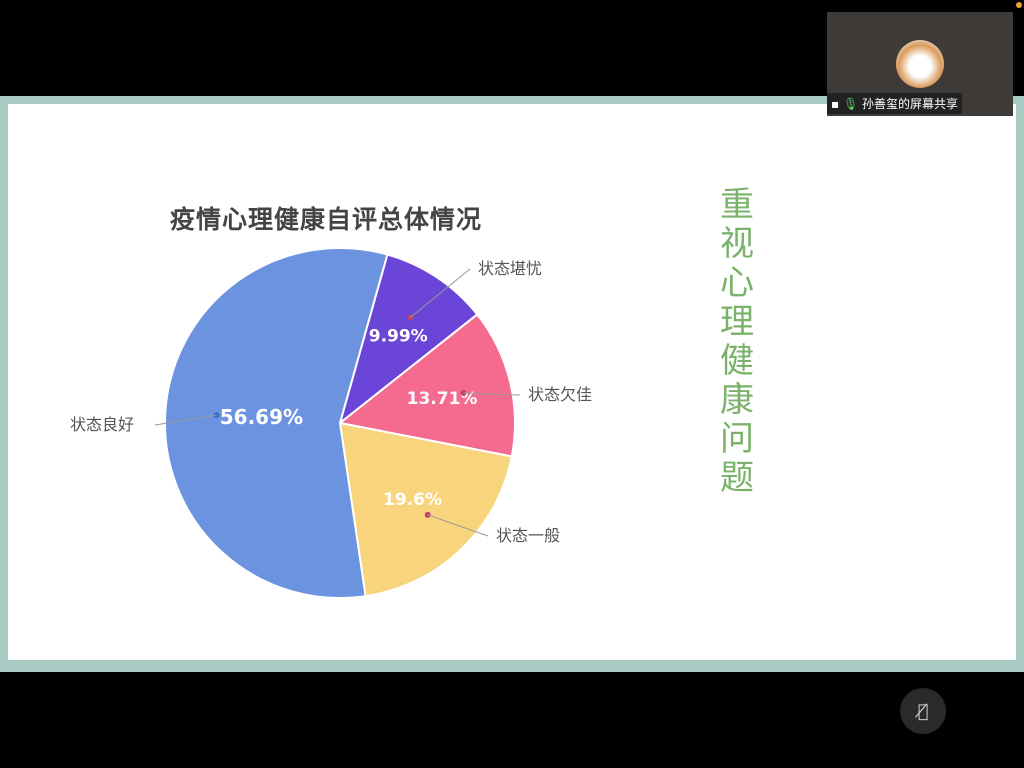  What do you see at coordinates (560, 394) in the screenshot?
I see `slice-label: 状态欠佳` at bounding box center [560, 394].